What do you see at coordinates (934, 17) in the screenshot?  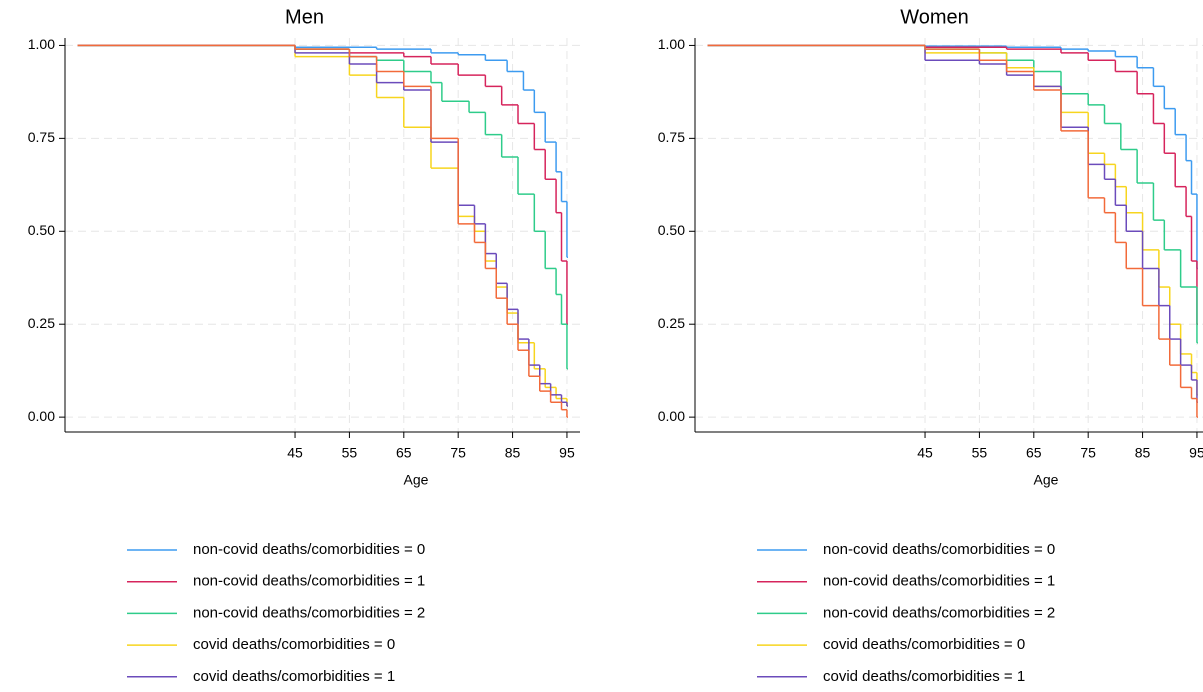 I see `chart-title: Women` at bounding box center [934, 17].